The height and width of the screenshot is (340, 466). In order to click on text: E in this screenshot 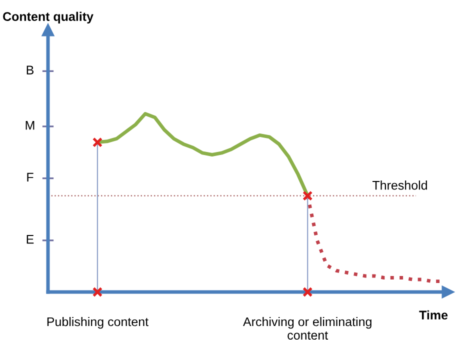, I will do `click(30, 239)`.